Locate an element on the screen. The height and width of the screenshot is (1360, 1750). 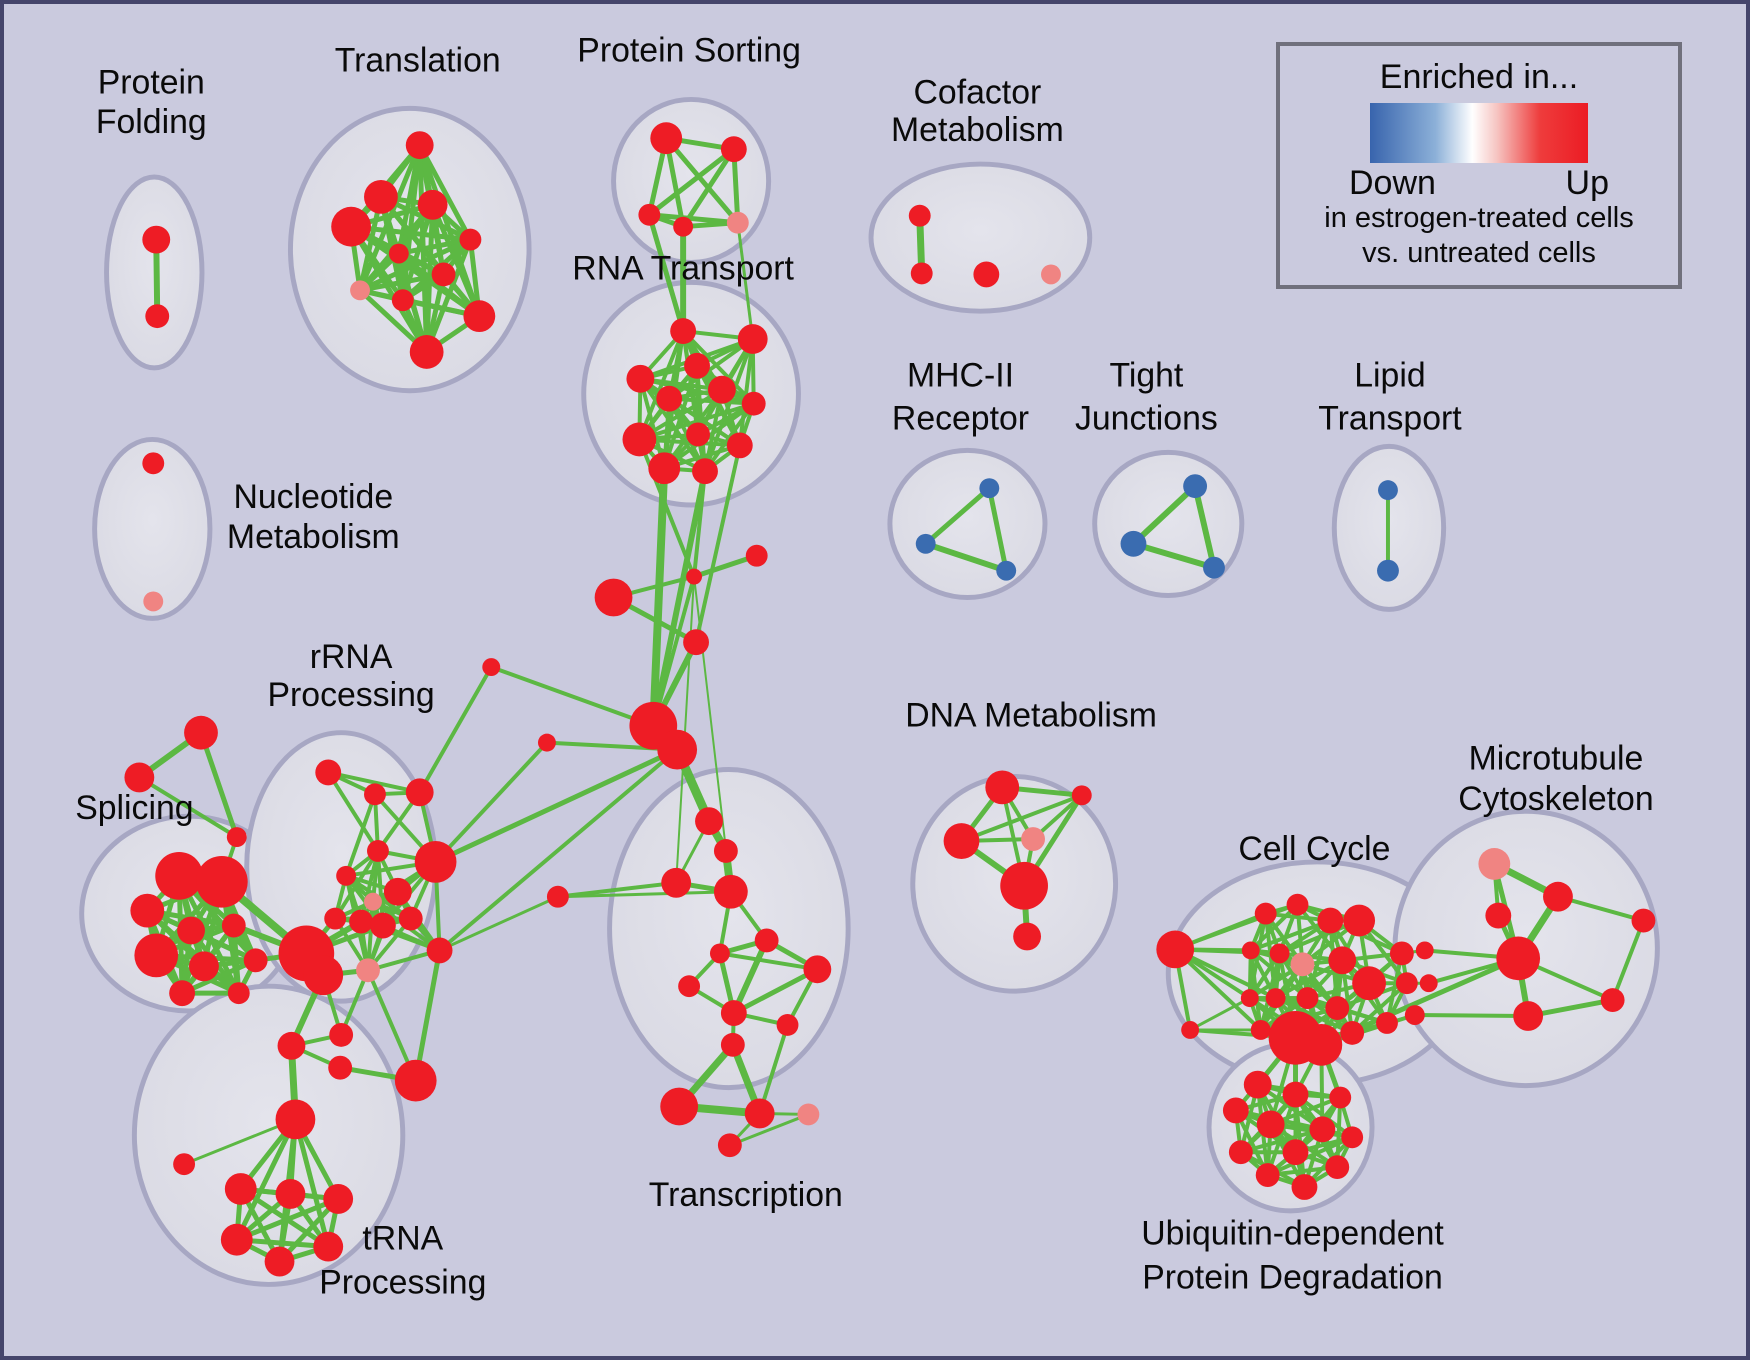
node-cx0 is located at coordinates (1424, 950).